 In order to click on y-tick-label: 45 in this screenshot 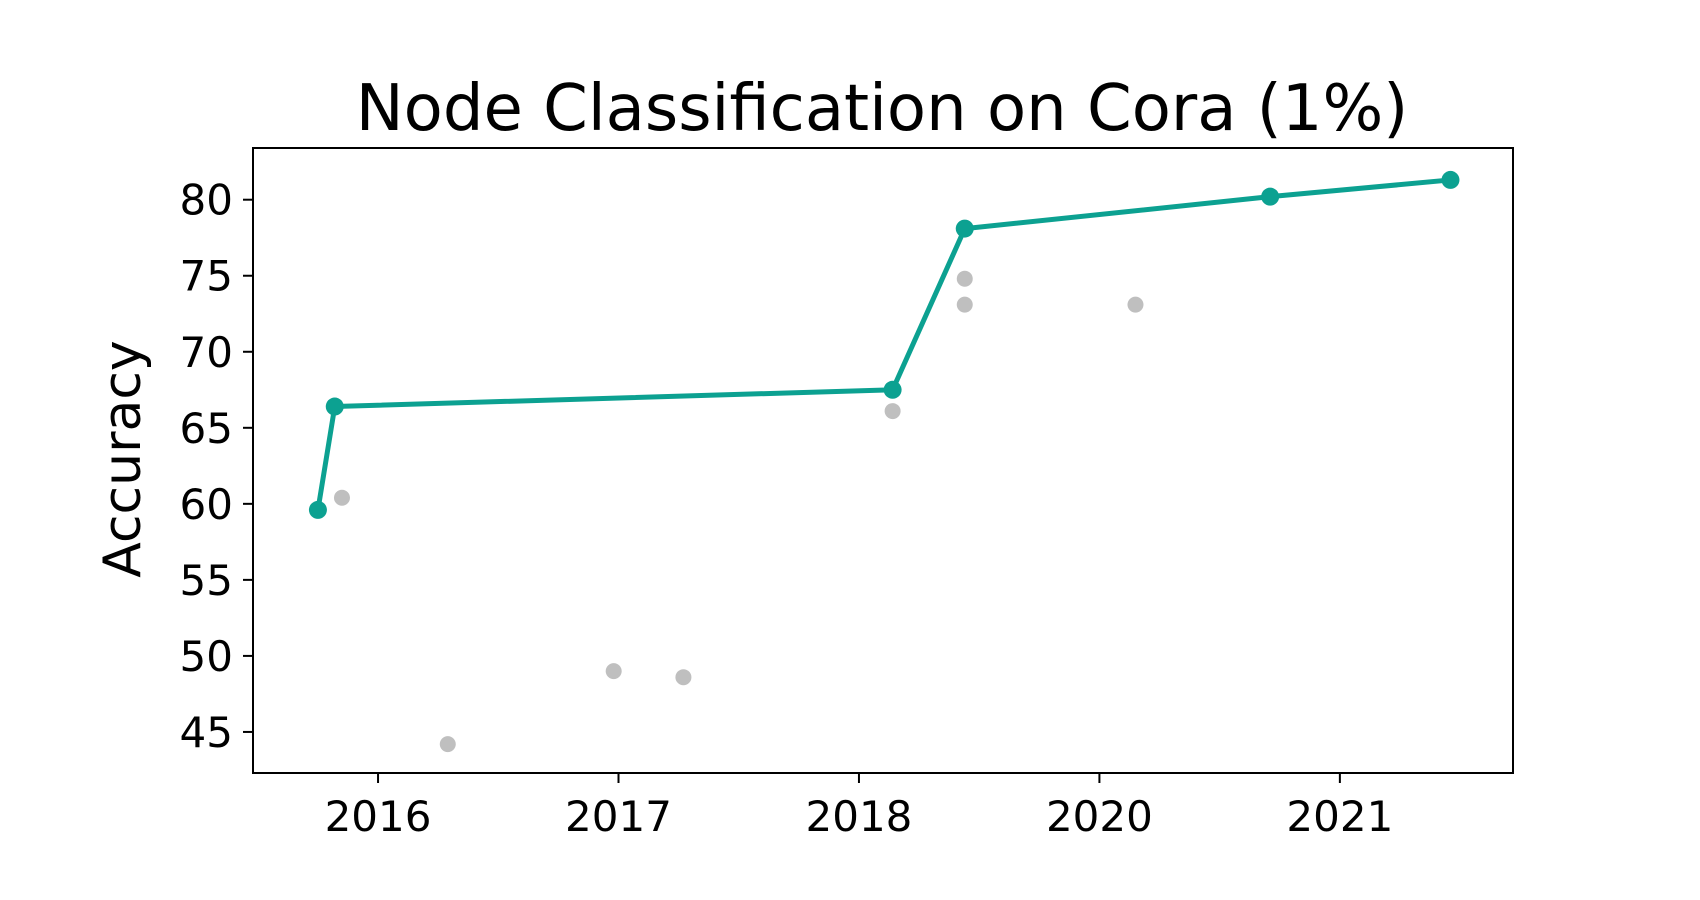, I will do `click(206, 732)`.